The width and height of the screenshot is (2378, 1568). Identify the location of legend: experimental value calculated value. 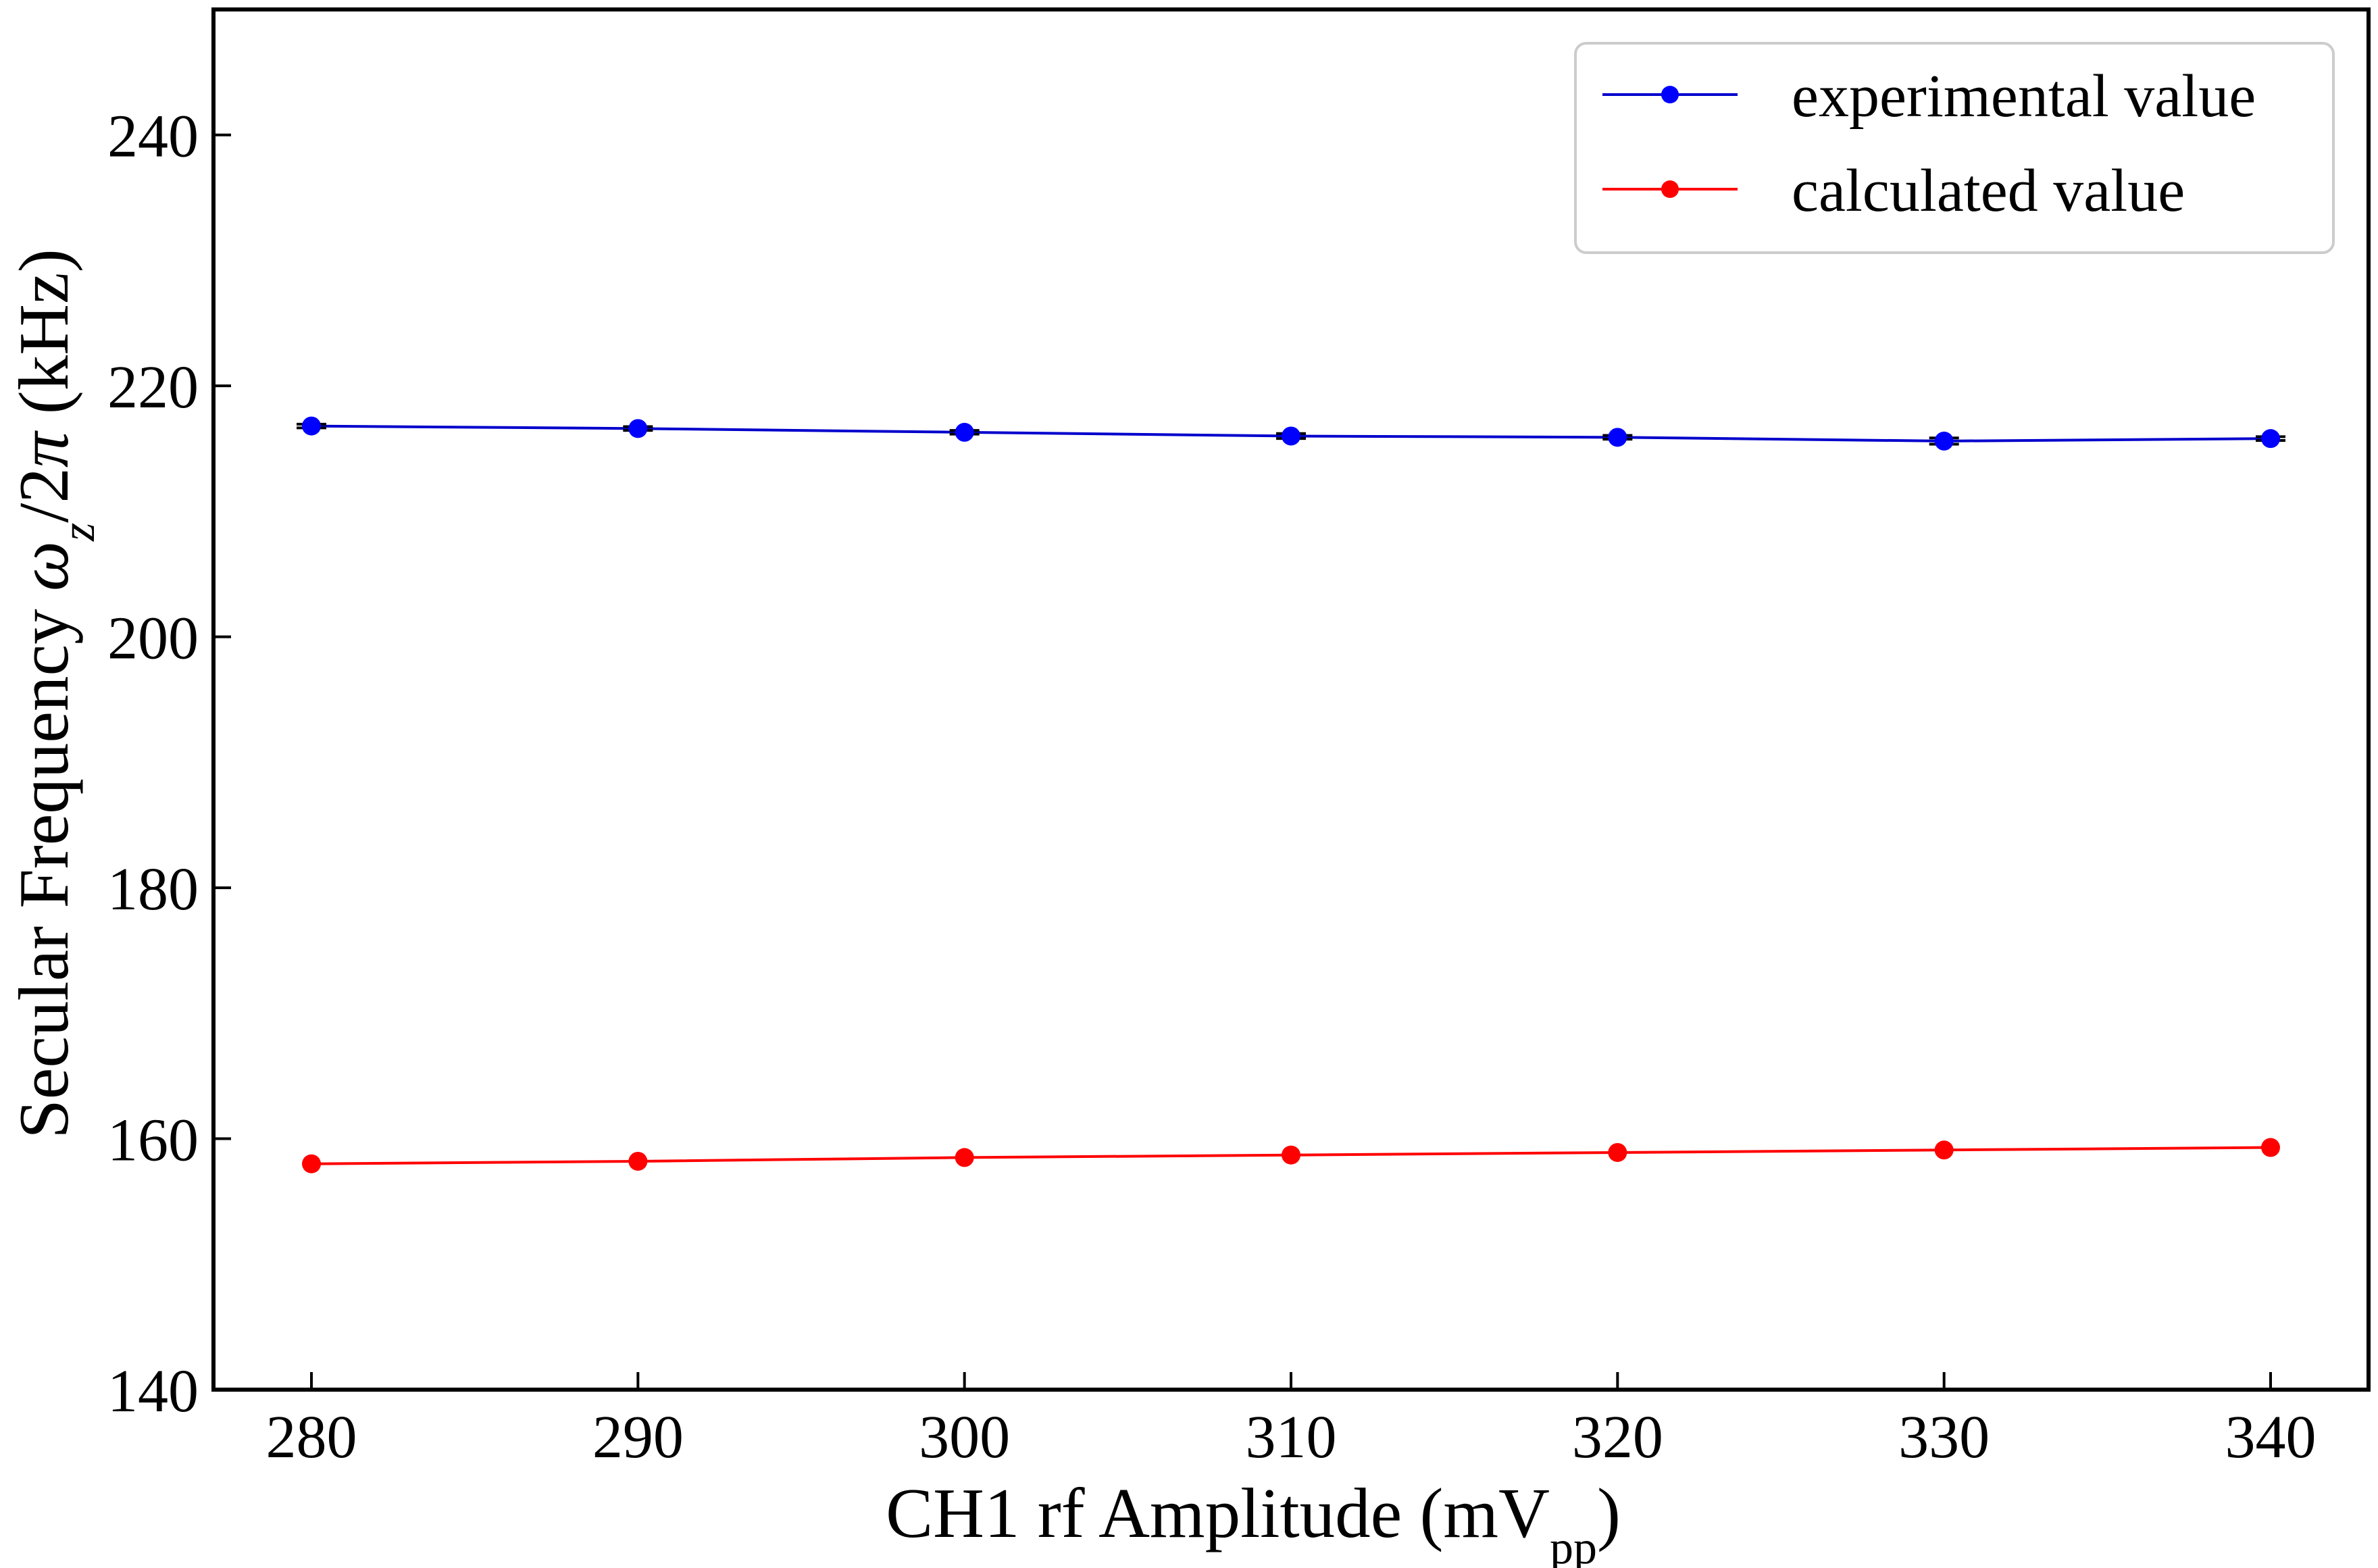
(1954, 148).